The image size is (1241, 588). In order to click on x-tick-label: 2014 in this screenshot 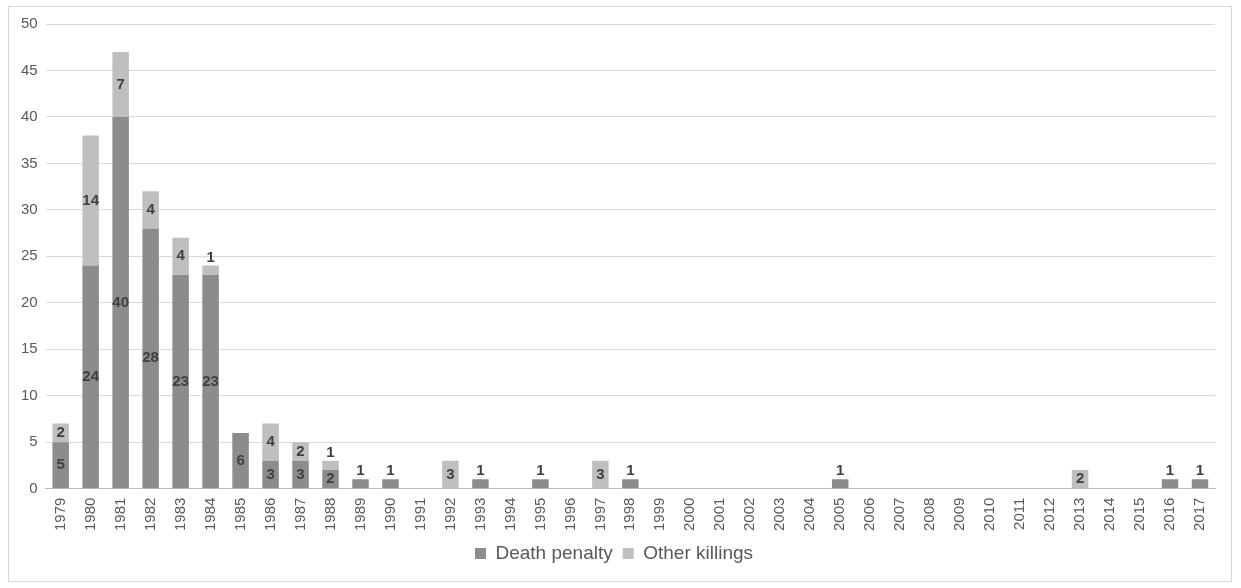, I will do `click(1109, 514)`.